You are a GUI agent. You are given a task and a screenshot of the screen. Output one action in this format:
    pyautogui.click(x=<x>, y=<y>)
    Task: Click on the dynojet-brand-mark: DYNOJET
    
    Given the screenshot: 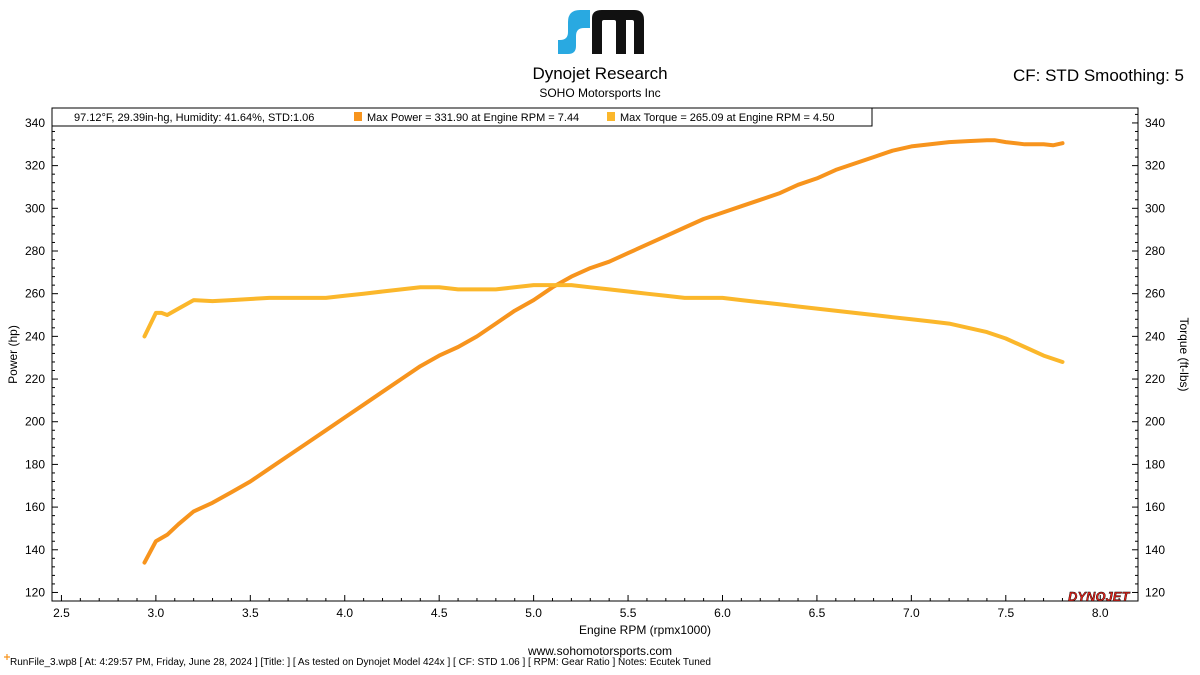 What is the action you would take?
    pyautogui.click(x=1099, y=596)
    